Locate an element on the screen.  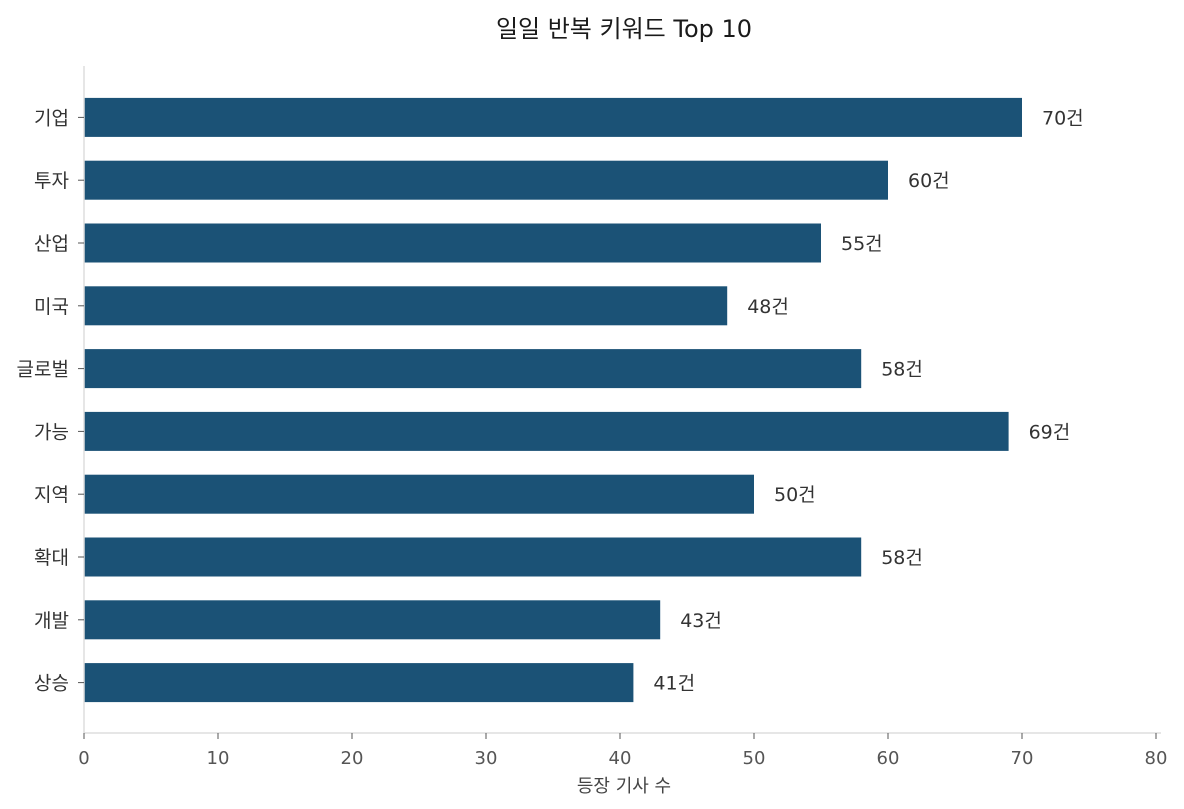
x-tick-label: 70 is located at coordinates (1022, 758).